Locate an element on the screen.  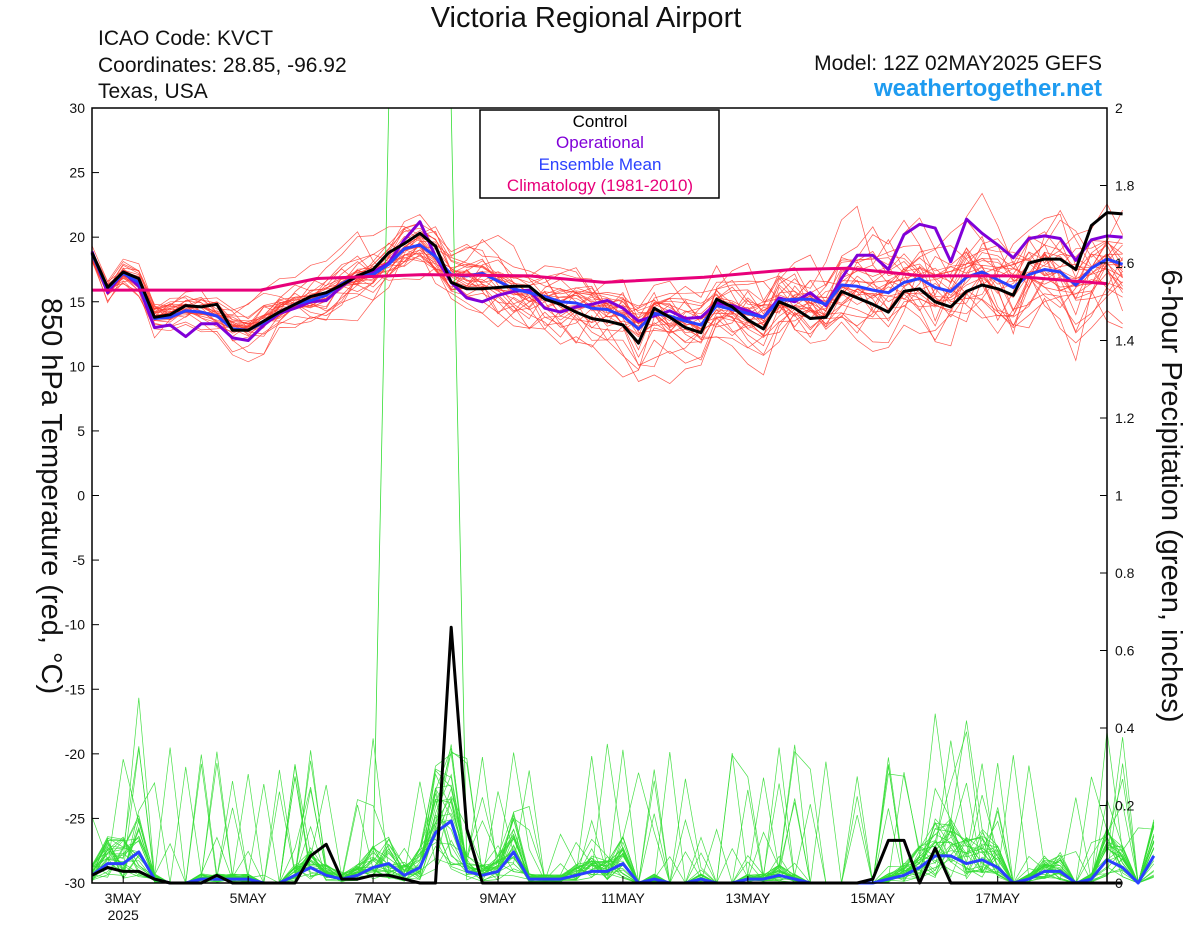
right-tick-label-5: 1 is located at coordinates (1119, 496).